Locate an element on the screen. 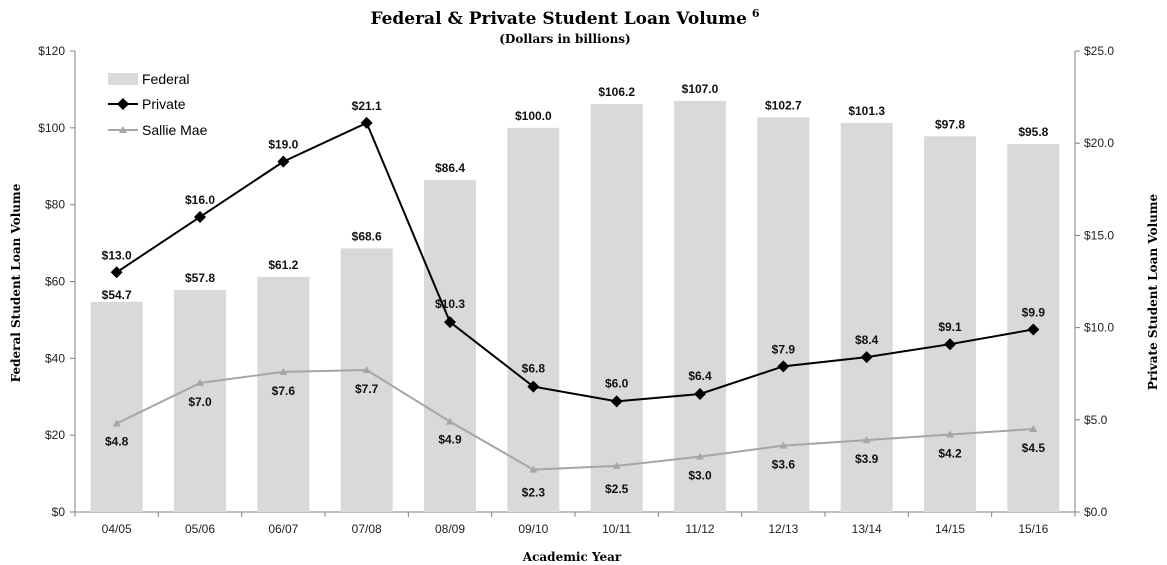 This screenshot has width=1167, height=565. y2-tick-label: $0.0 is located at coordinates (1096, 512).